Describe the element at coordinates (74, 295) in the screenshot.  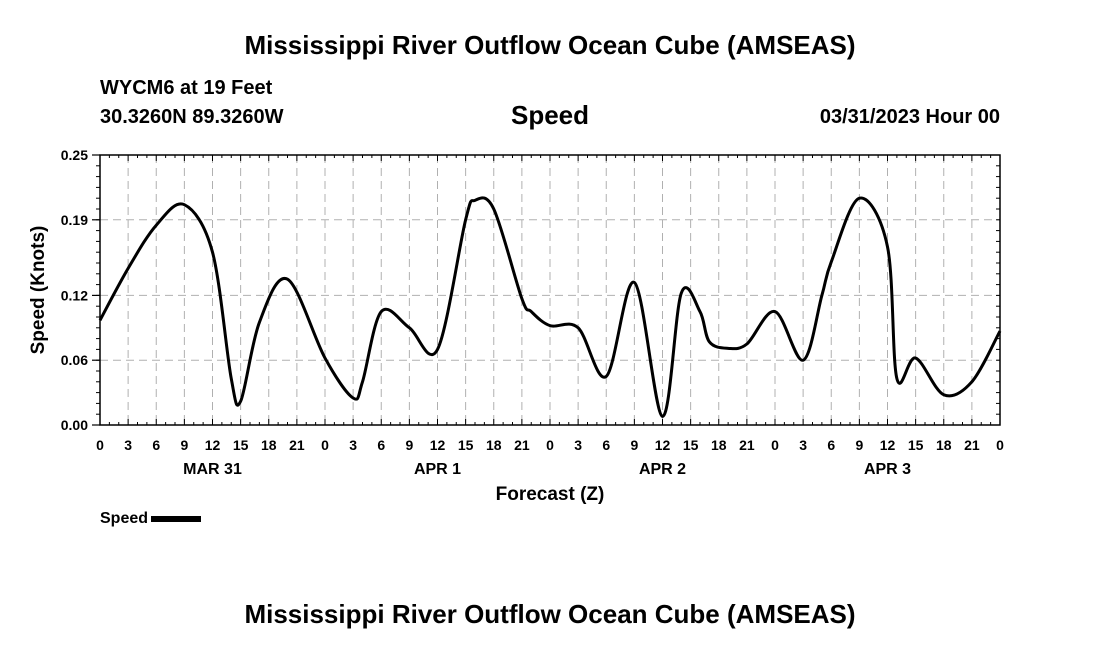
I see `y-tick-label: 0.12` at that location.